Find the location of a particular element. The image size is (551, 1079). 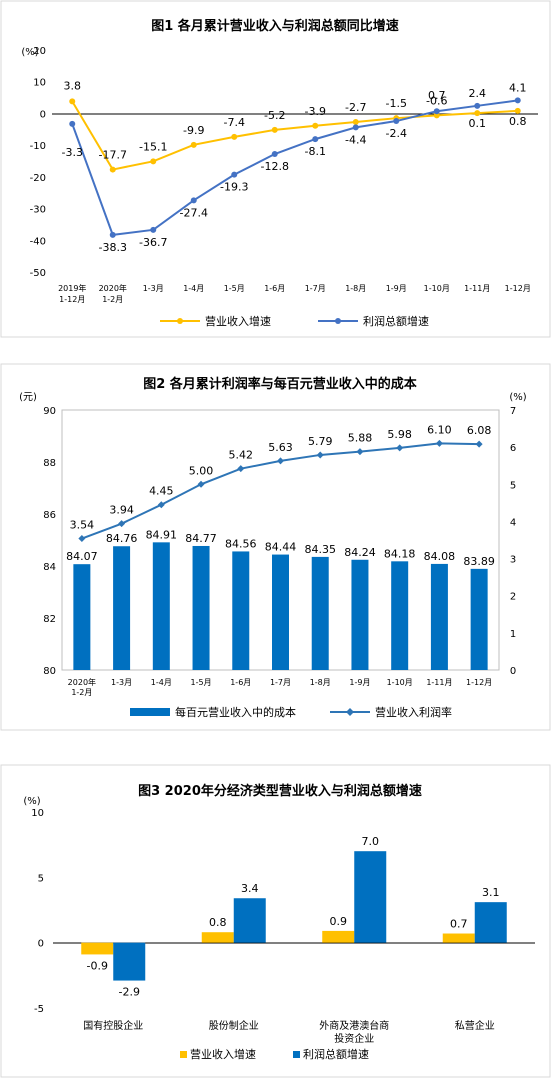

y-tick-label: -20 is located at coordinates (38, 178).